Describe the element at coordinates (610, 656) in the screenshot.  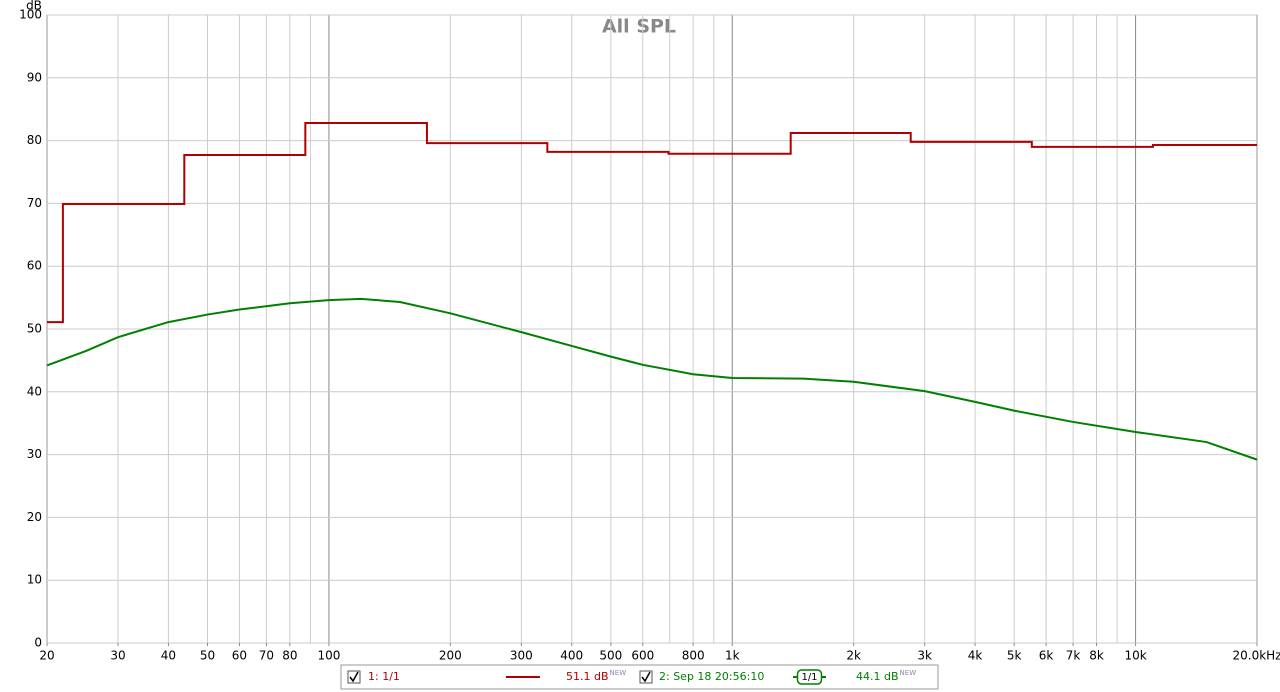
I see `x-tick-label: 500` at that location.